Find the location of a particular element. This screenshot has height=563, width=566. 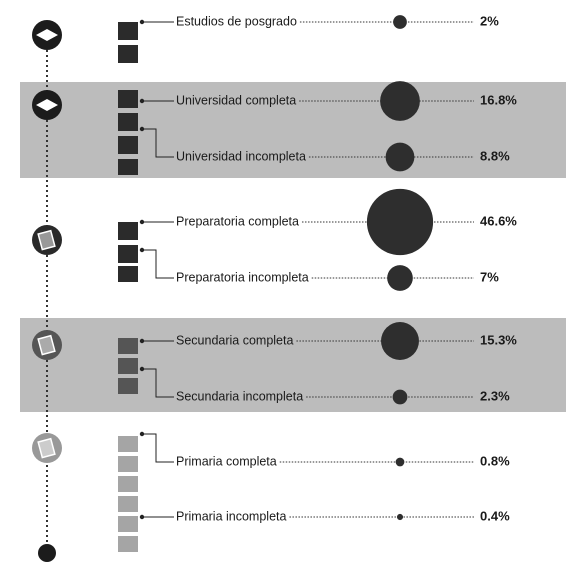

category-label: Secundaria completa is located at coordinates (234, 340).